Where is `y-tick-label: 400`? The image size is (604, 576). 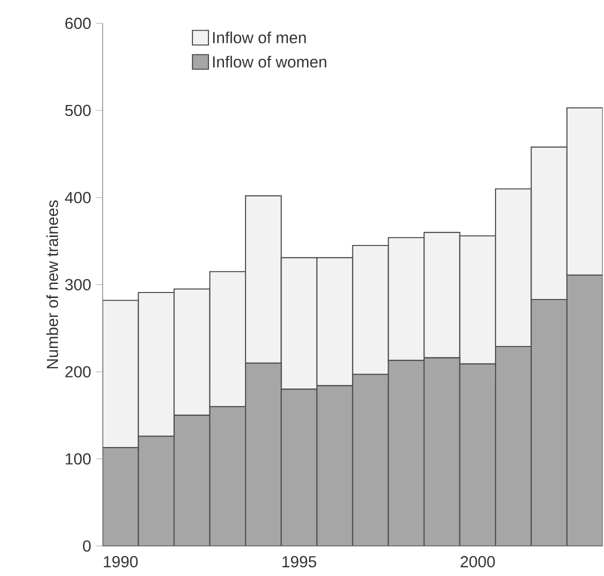 y-tick-label: 400 is located at coordinates (77, 198).